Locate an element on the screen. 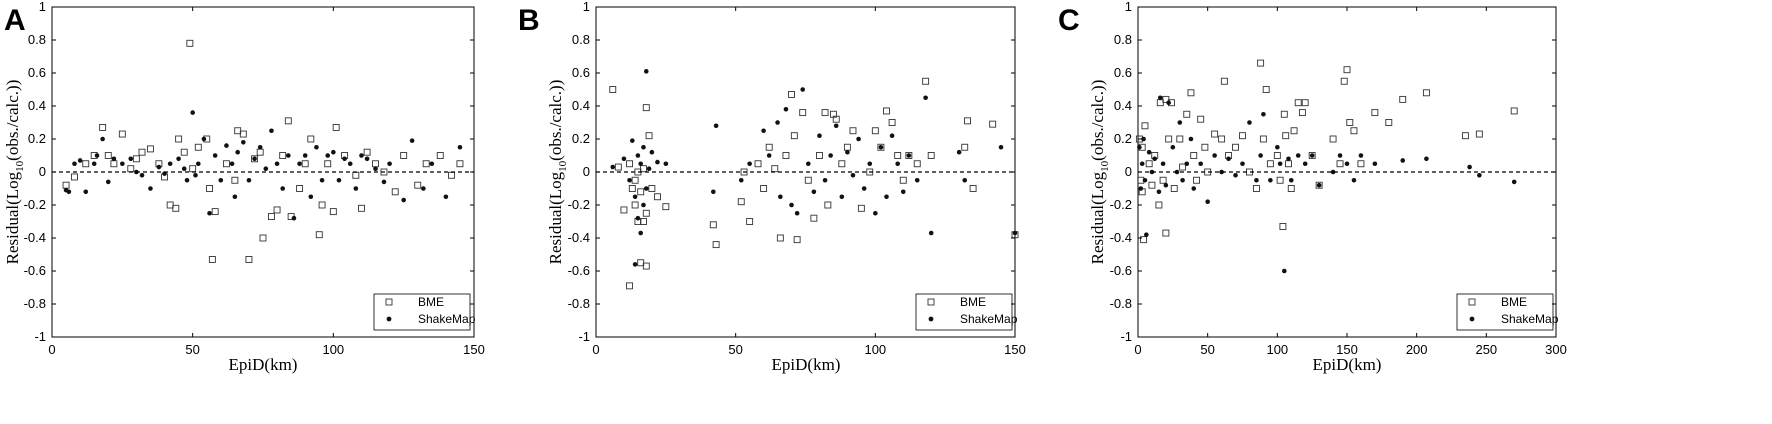  panel-c-legend-shakemap-label: ShakeMap is located at coordinates (1530, 319).